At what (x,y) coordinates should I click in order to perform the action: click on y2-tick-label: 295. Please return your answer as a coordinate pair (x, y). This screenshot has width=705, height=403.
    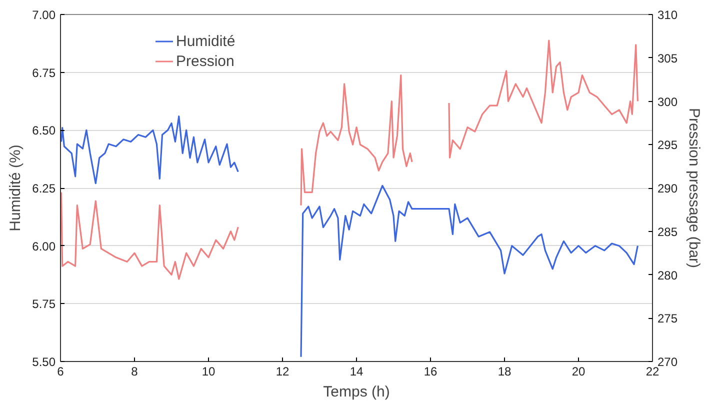
    Looking at the image, I should click on (668, 145).